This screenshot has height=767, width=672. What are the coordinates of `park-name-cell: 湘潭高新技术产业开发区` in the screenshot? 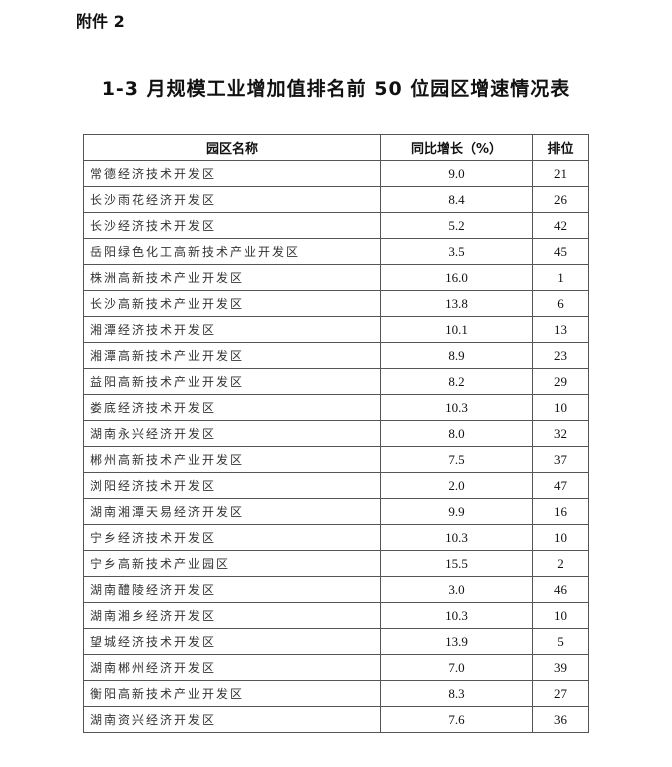 It's located at (232, 355).